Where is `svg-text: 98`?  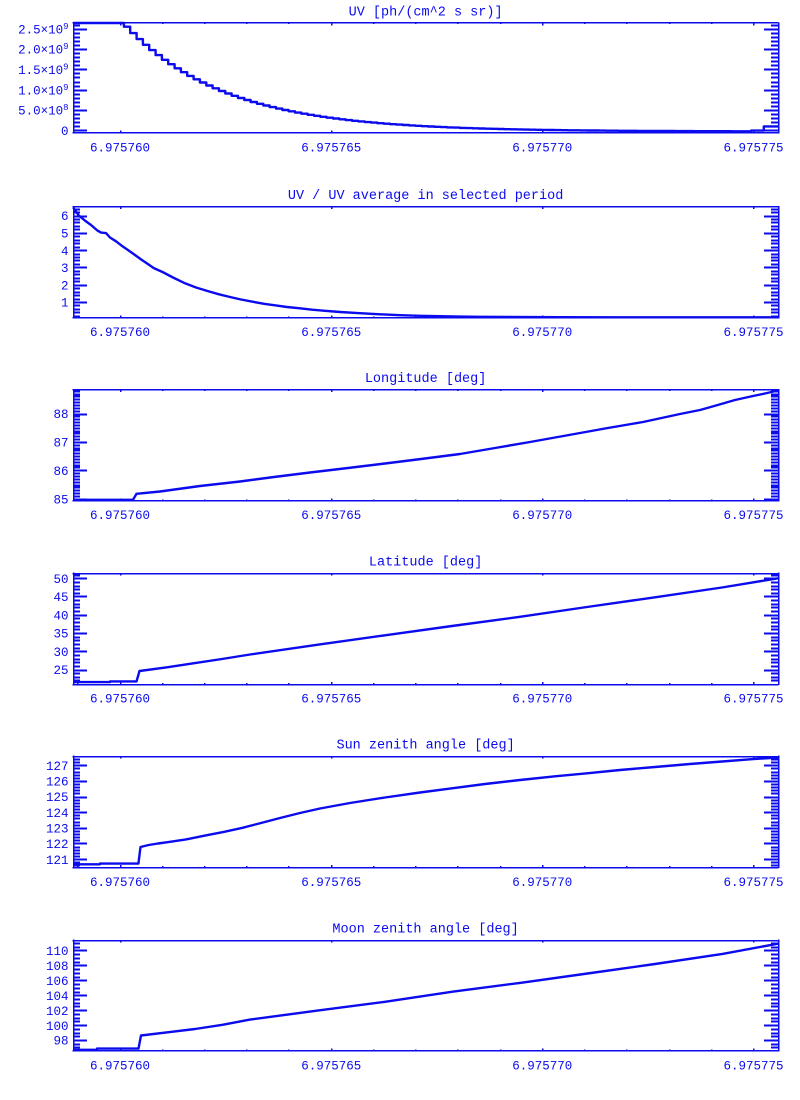
svg-text: 98 is located at coordinates (60, 1042).